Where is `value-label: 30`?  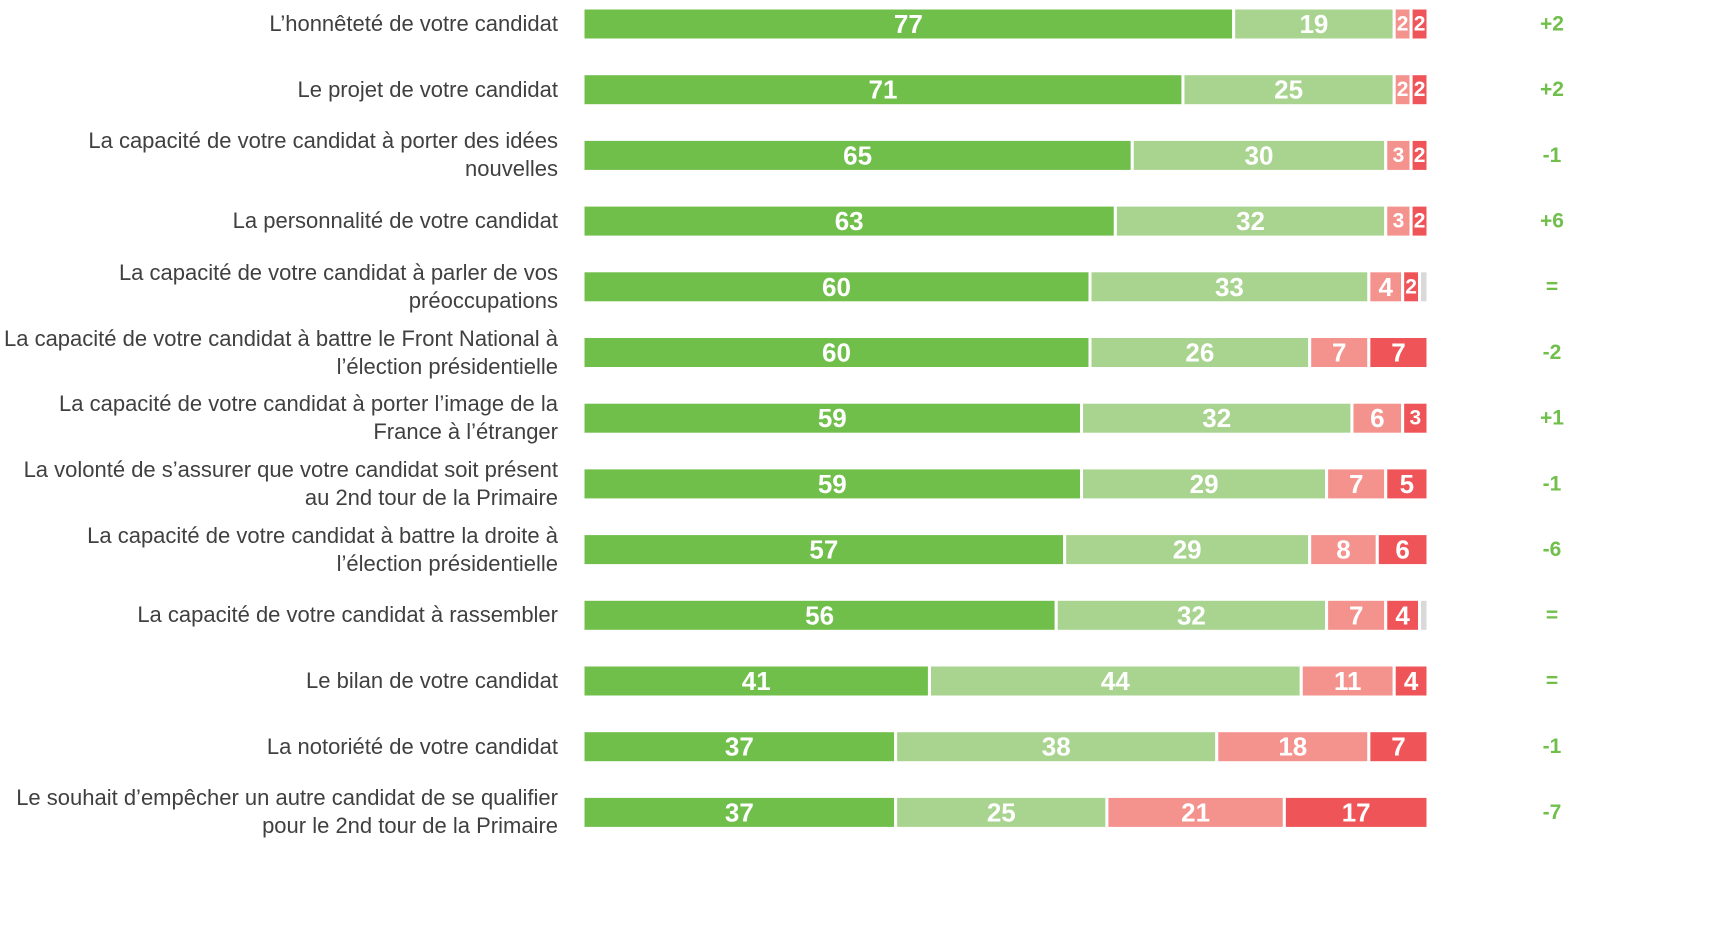
value-label: 30 is located at coordinates (1259, 155).